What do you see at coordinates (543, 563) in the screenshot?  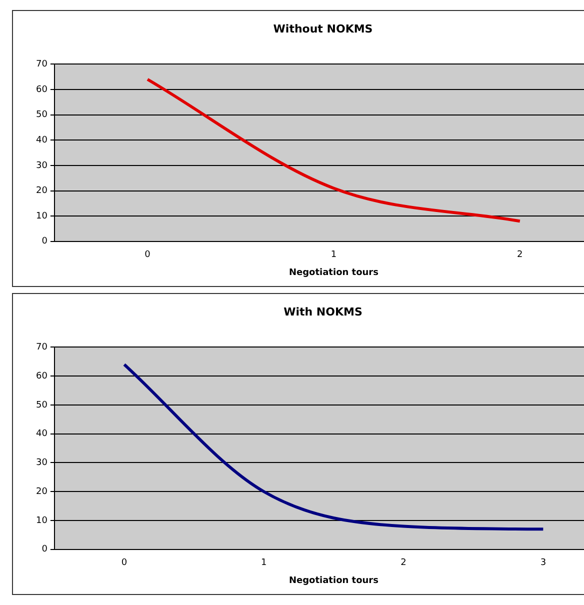 I see `x-tick-label: 3` at bounding box center [543, 563].